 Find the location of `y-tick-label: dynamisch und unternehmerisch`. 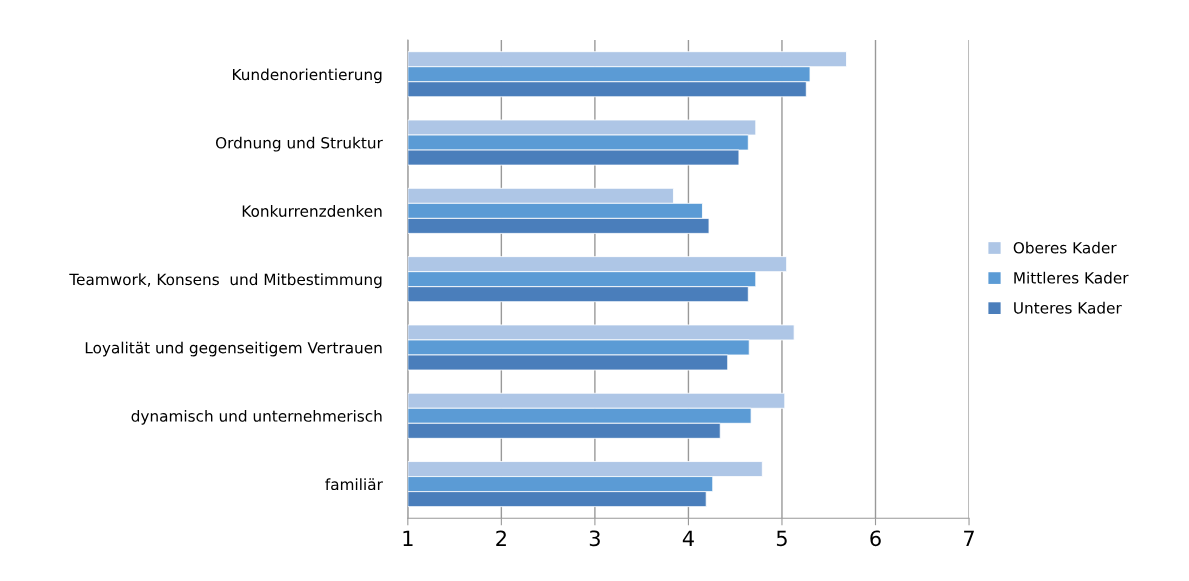

y-tick-label: dynamisch und unternehmerisch is located at coordinates (256, 417).